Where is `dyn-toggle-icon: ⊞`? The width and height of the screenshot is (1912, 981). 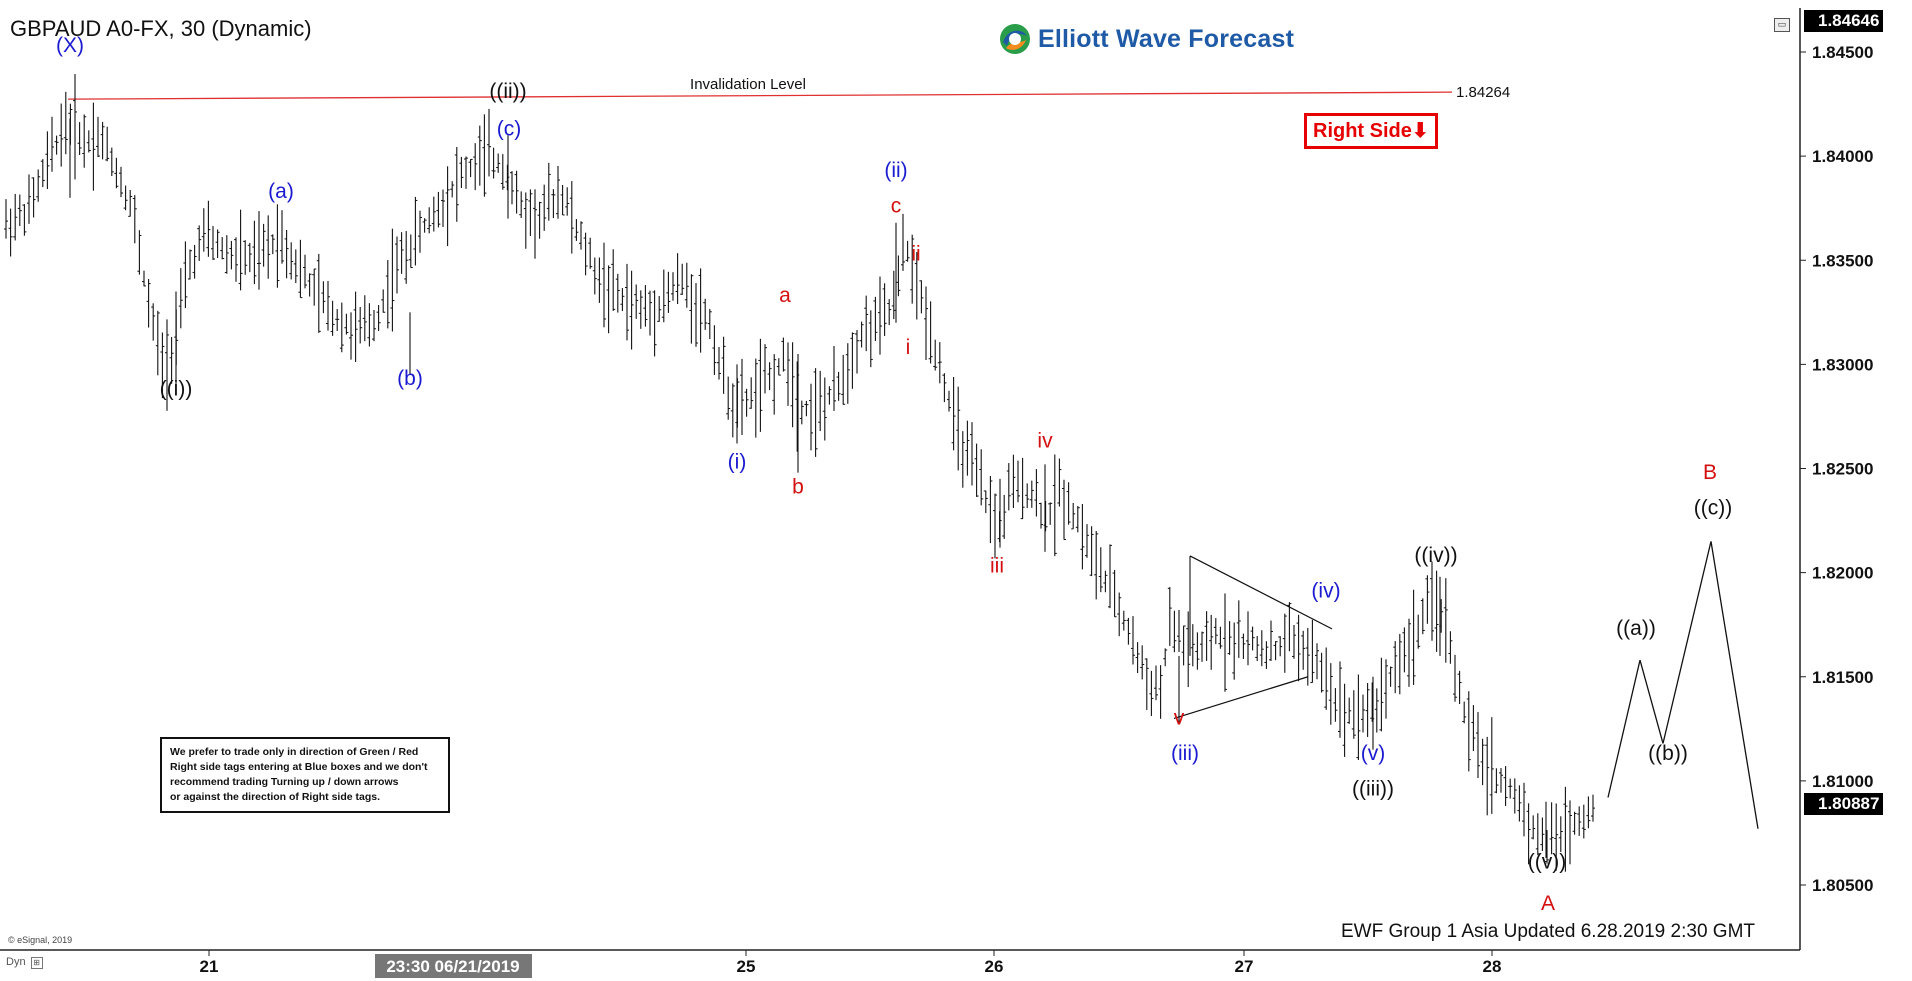 dyn-toggle-icon: ⊞ is located at coordinates (36, 963).